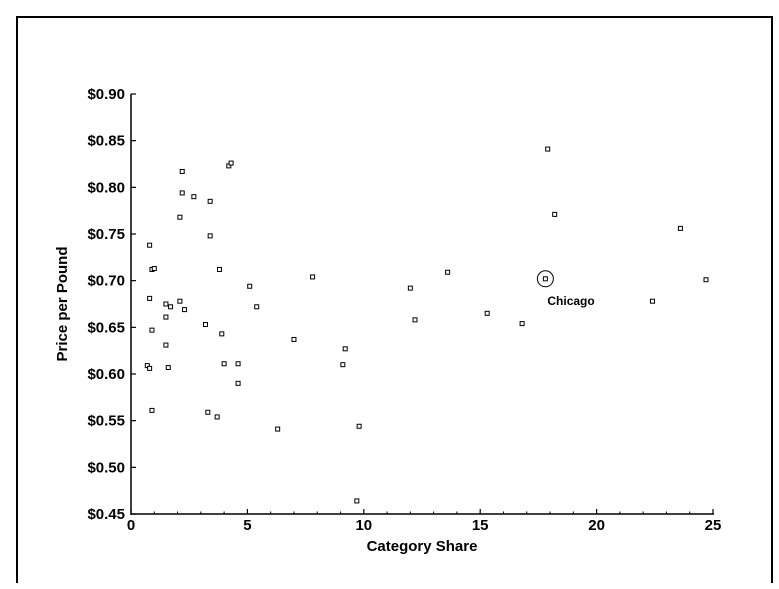  Describe the element at coordinates (62, 303) in the screenshot. I see `y-axis-title: Price per Pound` at that location.